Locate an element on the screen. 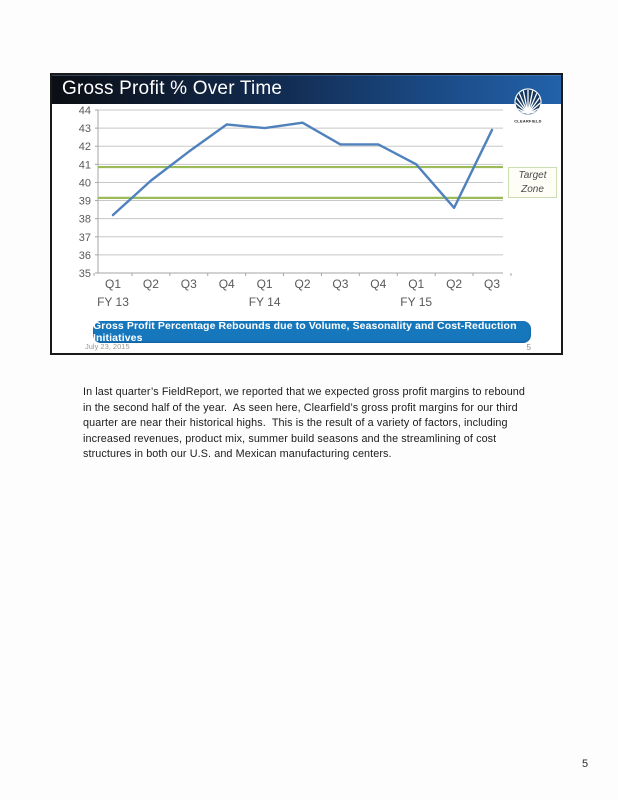 The image size is (618, 800). y-axis-label: 42 is located at coordinates (85, 147).